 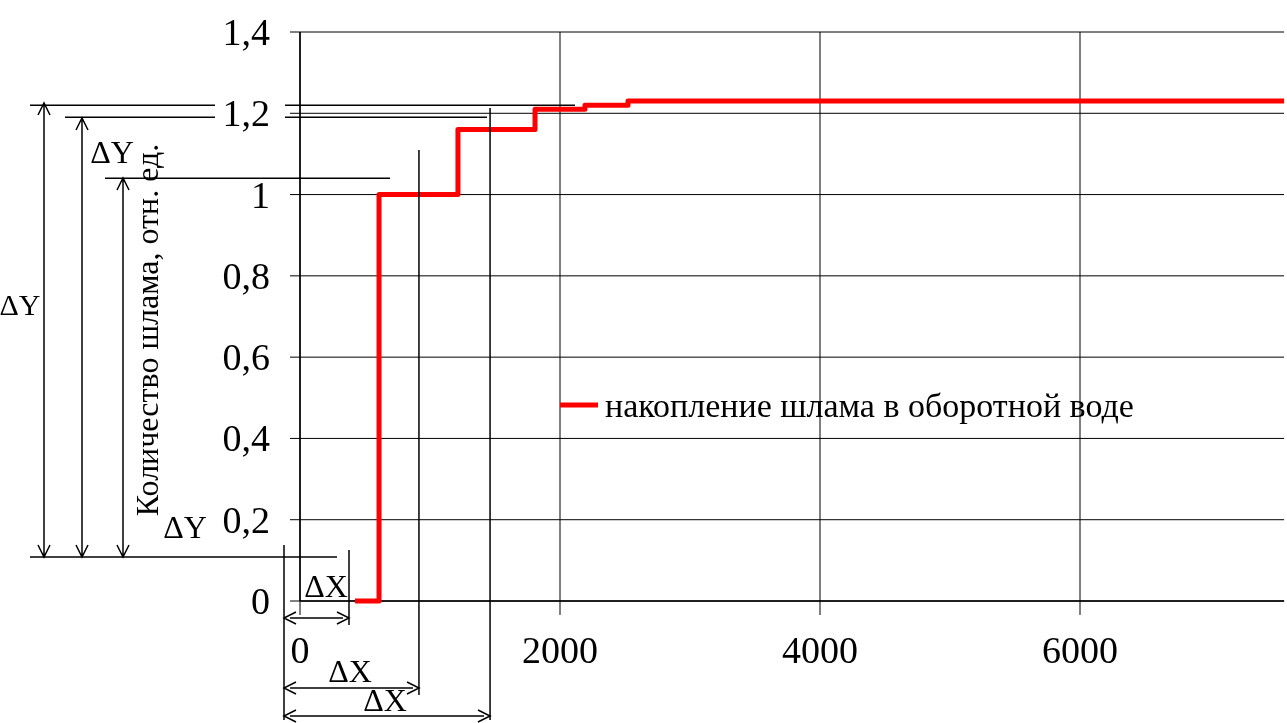 What do you see at coordinates (246, 275) in the screenshot?
I see `y-tick-label: 0,8` at bounding box center [246, 275].